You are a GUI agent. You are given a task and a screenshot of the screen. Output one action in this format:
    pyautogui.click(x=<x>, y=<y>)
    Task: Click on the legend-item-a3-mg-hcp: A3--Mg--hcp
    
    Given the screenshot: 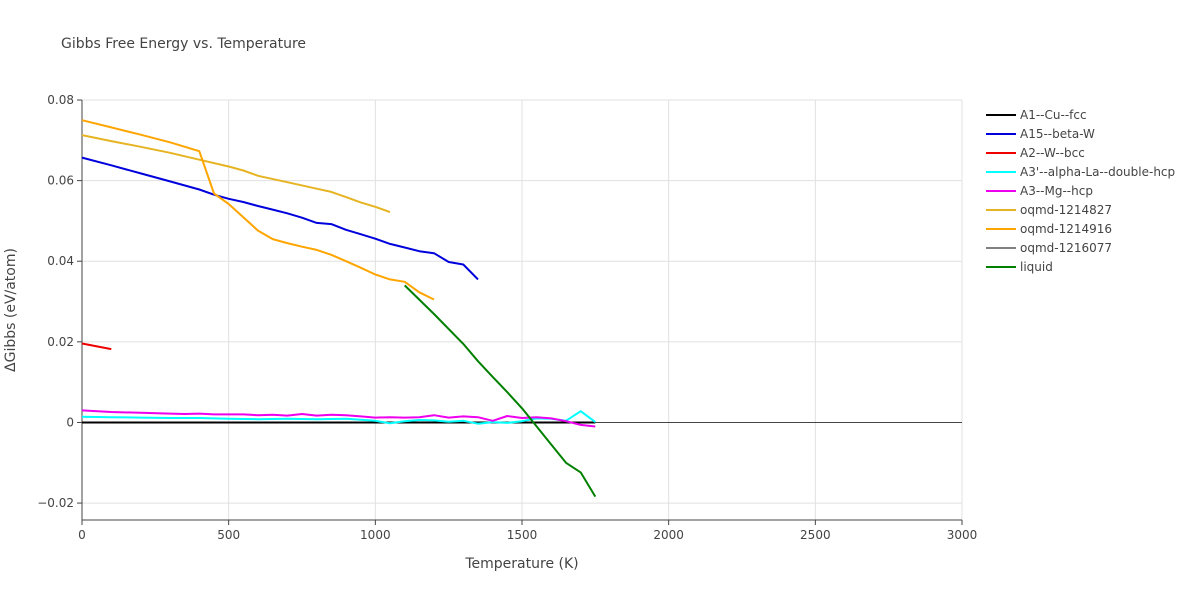 What is the action you would take?
    pyautogui.click(x=1039, y=191)
    